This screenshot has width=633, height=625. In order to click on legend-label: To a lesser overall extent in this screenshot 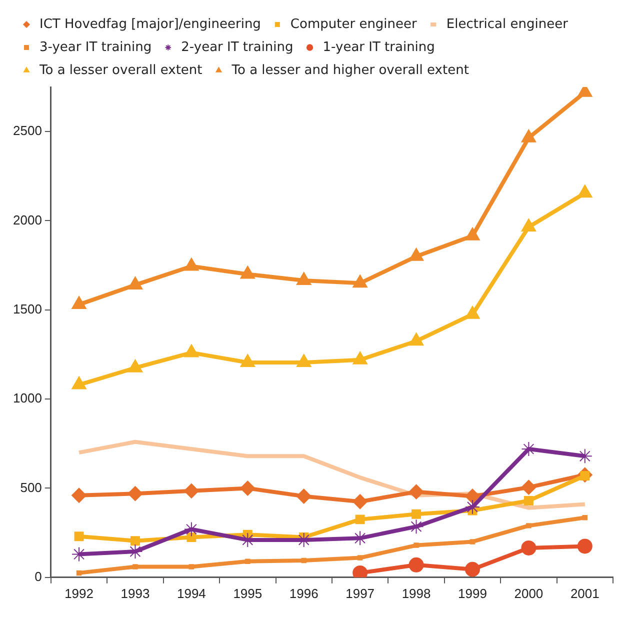, I will do `click(120, 70)`.